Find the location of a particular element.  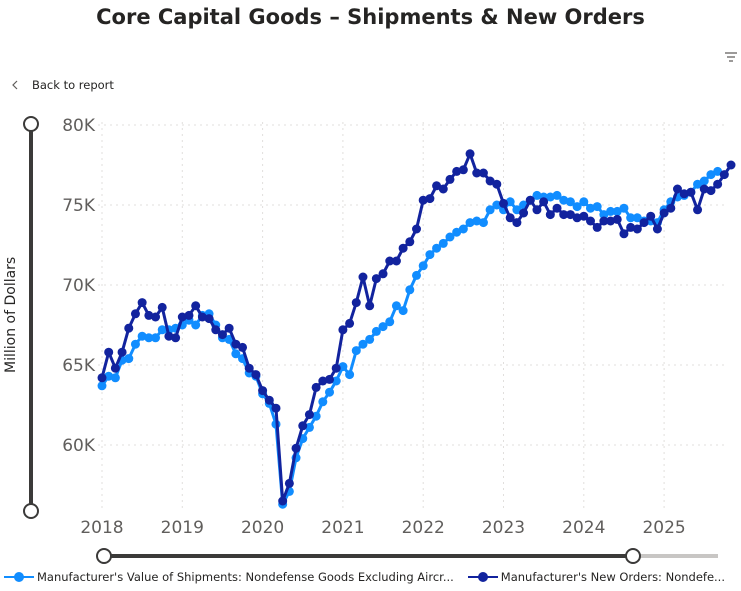

x-slider-right-handle is located at coordinates (633, 556).